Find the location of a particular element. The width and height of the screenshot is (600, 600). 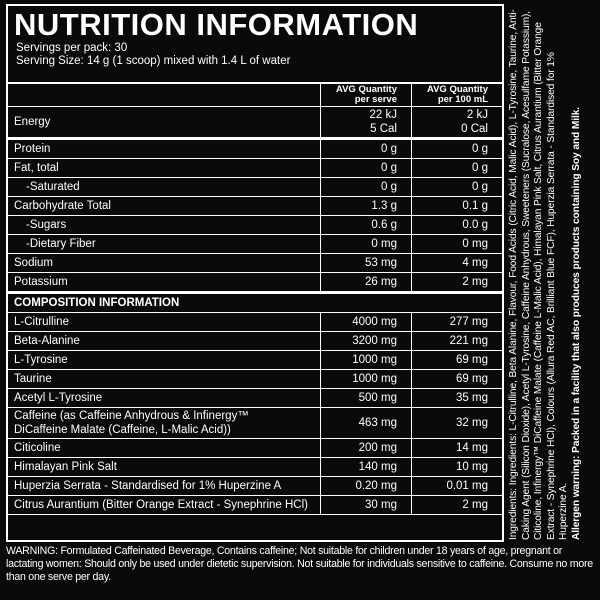

cell: 26 mg is located at coordinates (366, 283).